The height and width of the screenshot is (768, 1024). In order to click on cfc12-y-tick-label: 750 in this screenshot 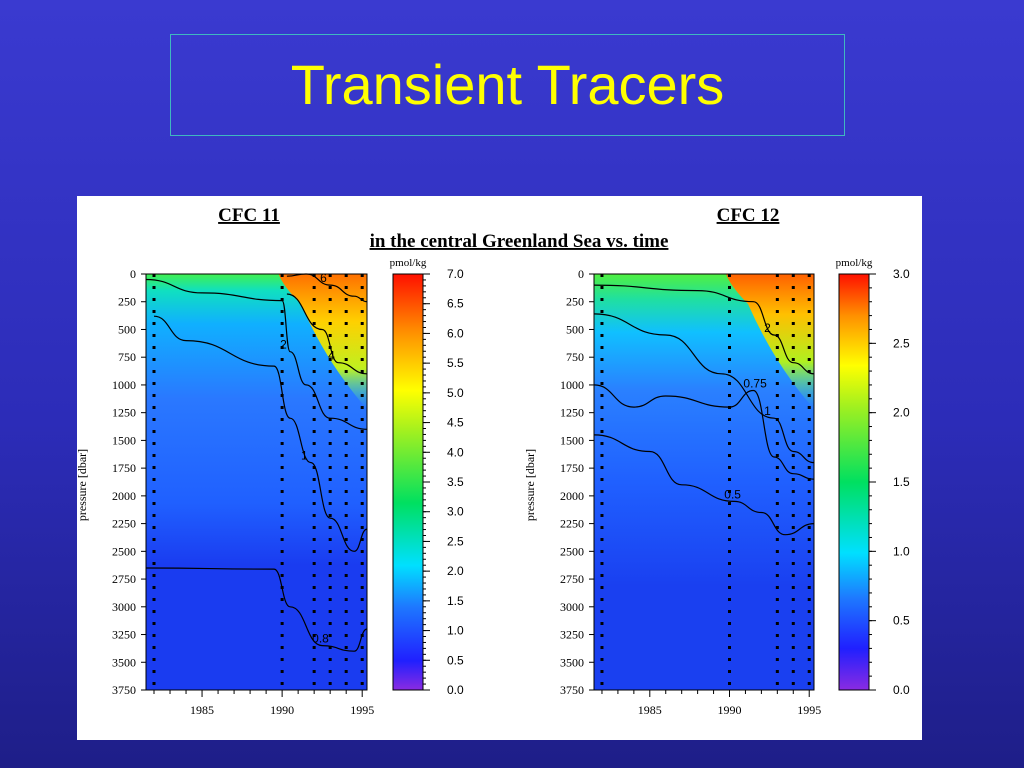, I will do `click(575, 357)`.